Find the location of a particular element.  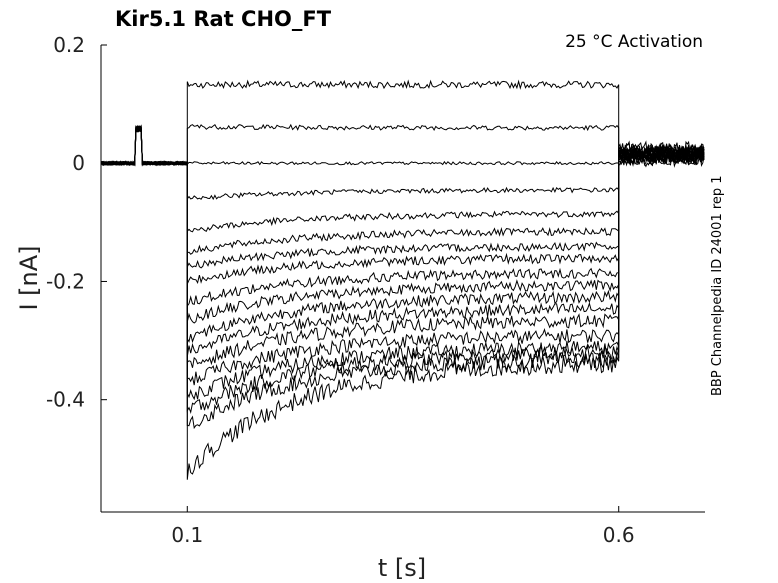

chart-title: Kir5.1 Rat CHO_FT is located at coordinates (223, 19).